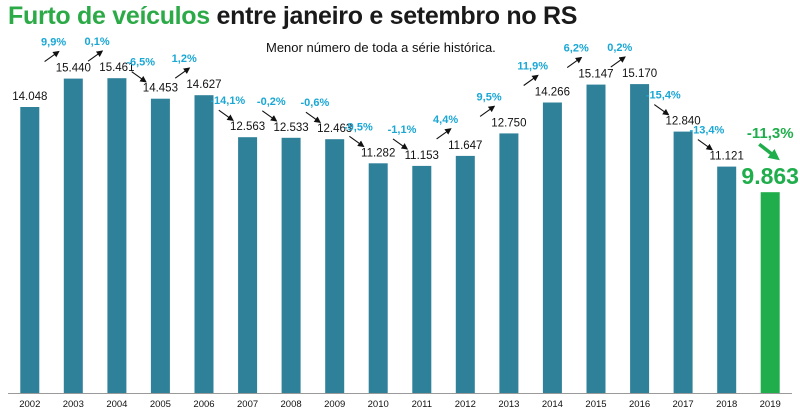 The width and height of the screenshot is (800, 412). I want to click on change-label-2003: 9,9%, so click(53, 43).